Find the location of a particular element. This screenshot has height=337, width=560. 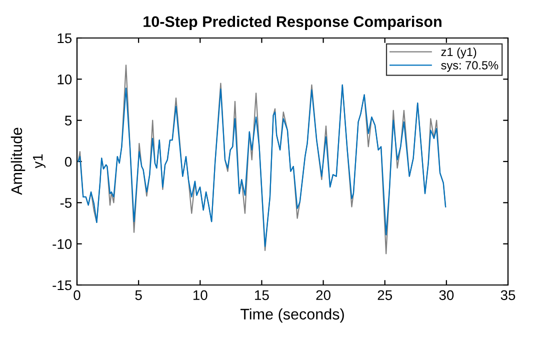

y-axis-title: Amplitude is located at coordinates (18, 161).